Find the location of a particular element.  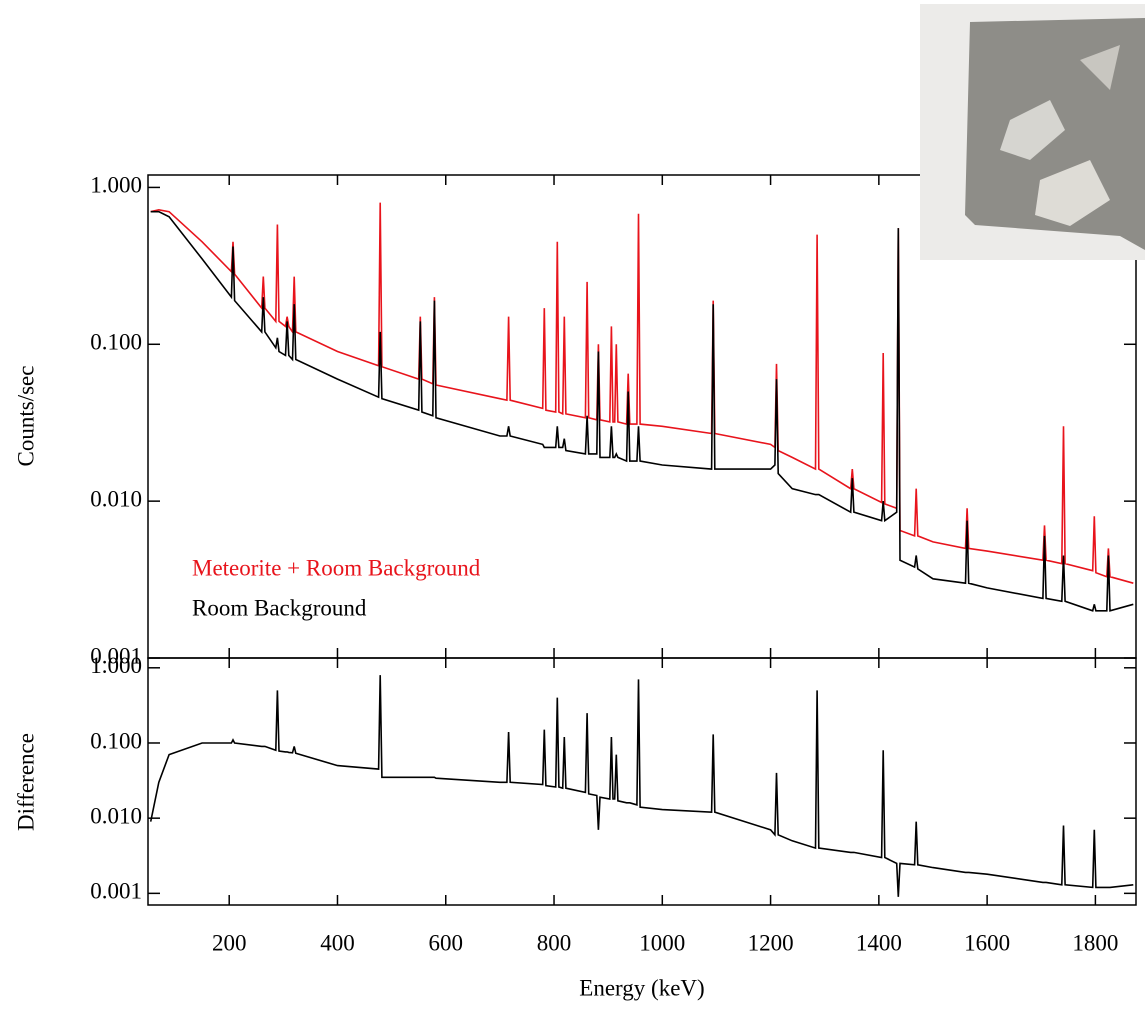

y-axis-label: Counts/sec is located at coordinates (25, 416).